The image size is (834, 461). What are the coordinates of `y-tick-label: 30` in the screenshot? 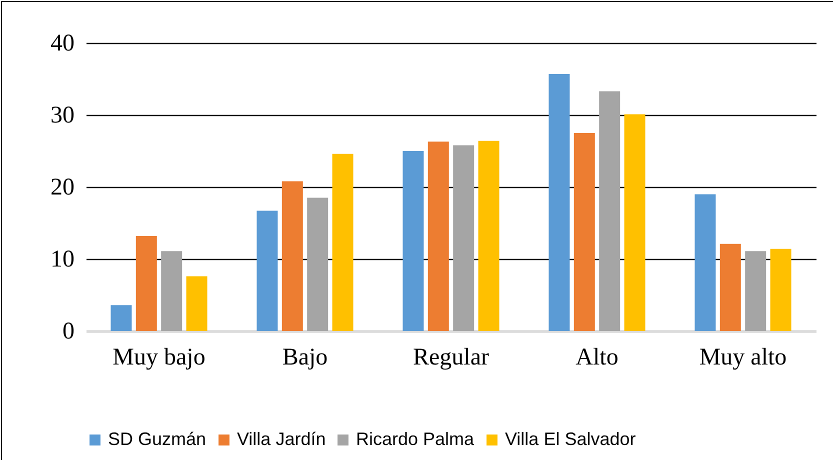 It's located at (62, 115).